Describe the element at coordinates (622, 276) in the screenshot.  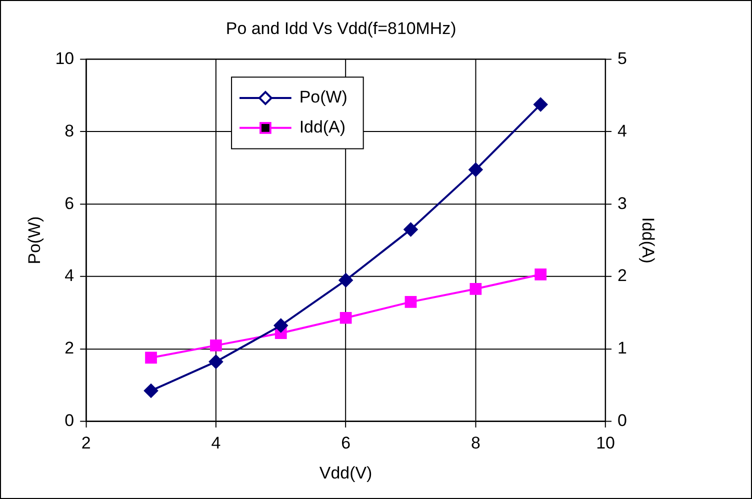
I see `y2-tick-label: 2` at that location.